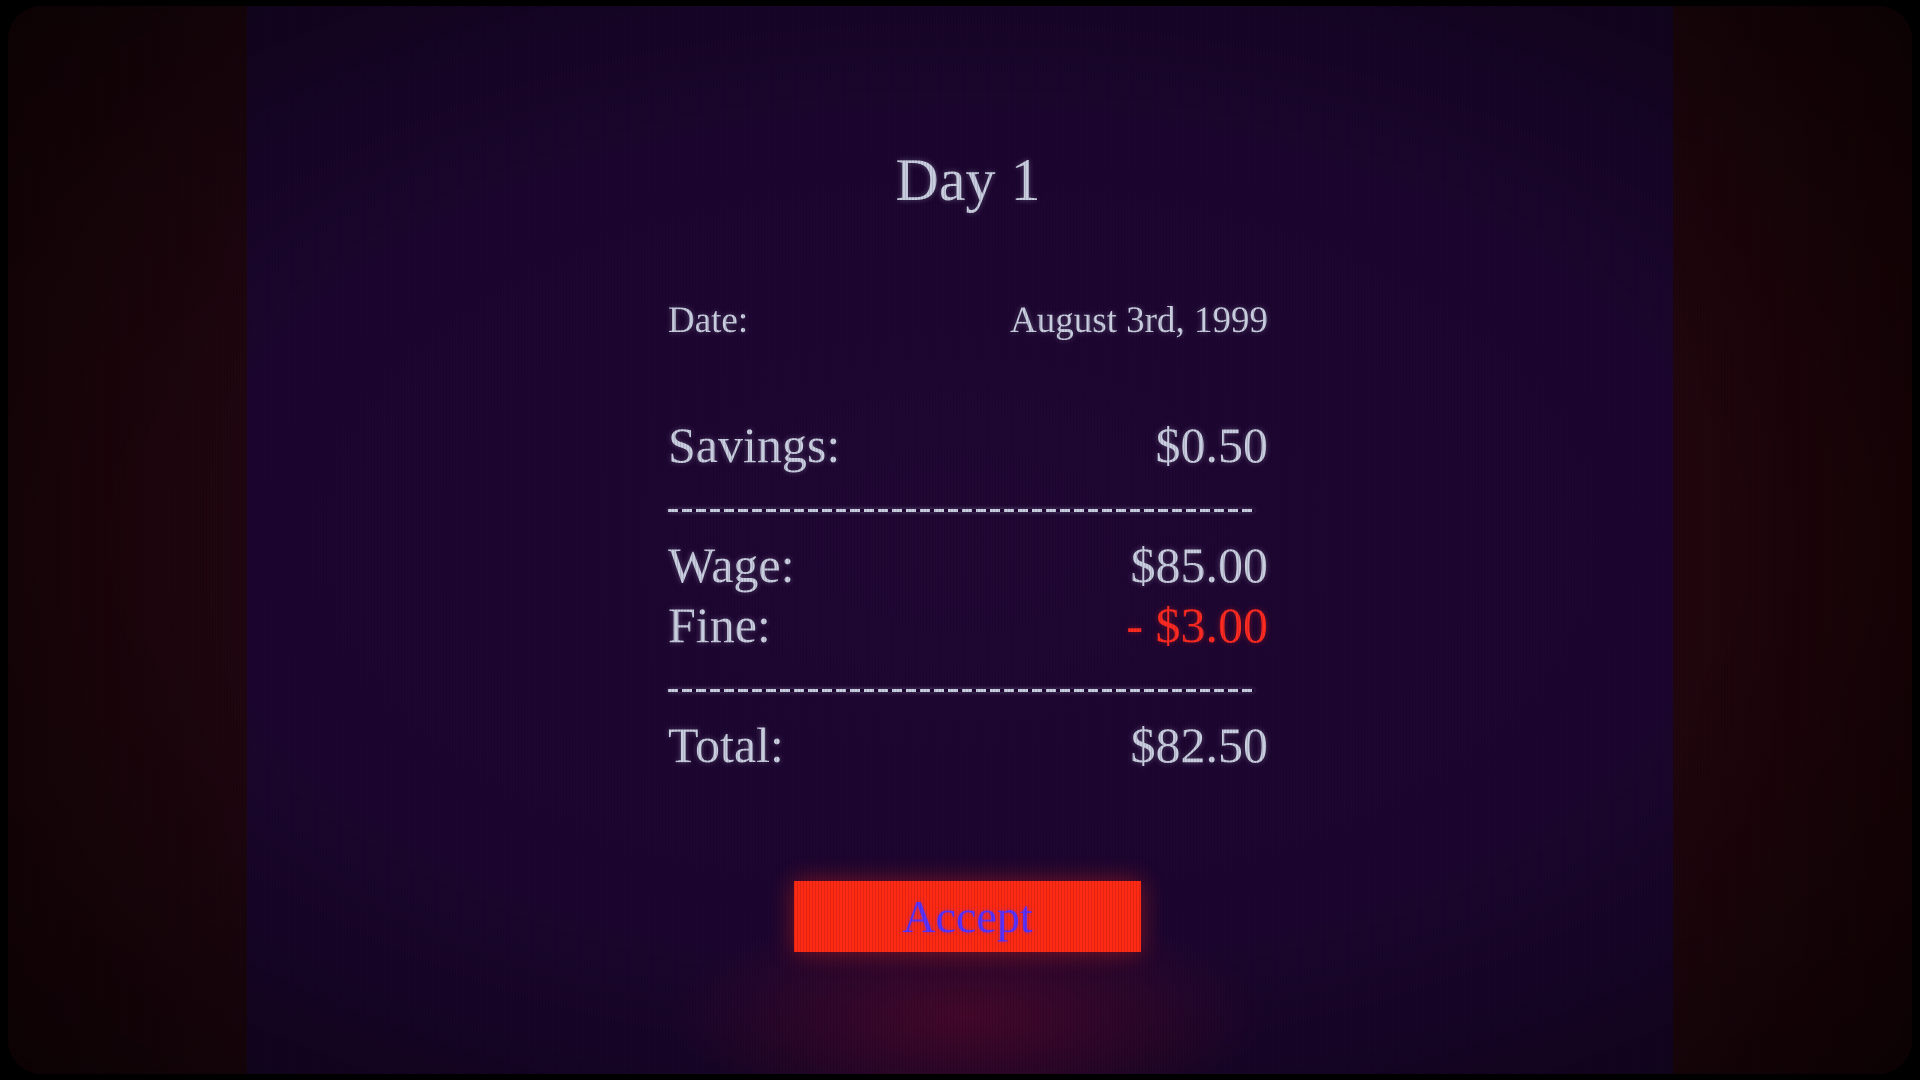  I want to click on wage-value: $85.00, so click(1199, 565).